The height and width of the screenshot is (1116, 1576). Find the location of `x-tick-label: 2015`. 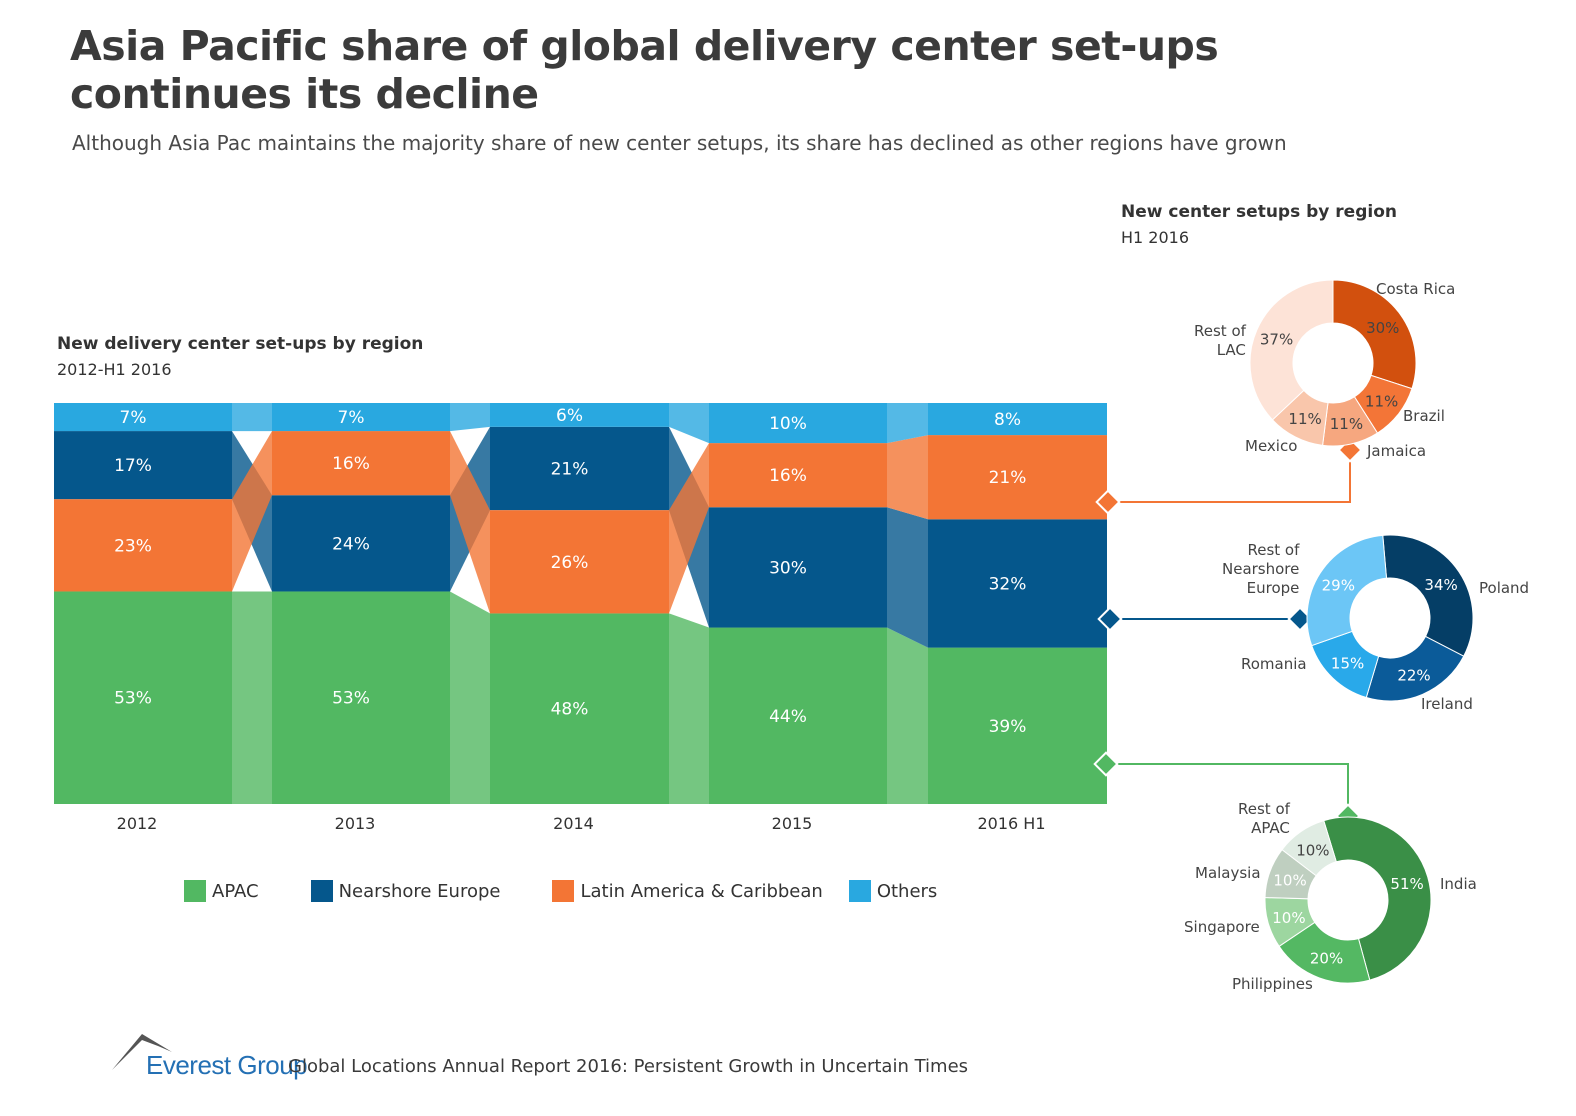

x-tick-label: 2015 is located at coordinates (792, 823).